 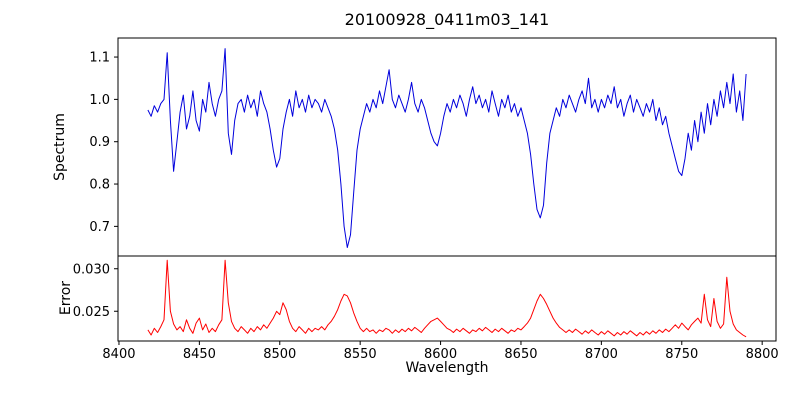 What do you see at coordinates (99, 142) in the screenshot?
I see `spectrum-y-tick-label: 0.9` at bounding box center [99, 142].